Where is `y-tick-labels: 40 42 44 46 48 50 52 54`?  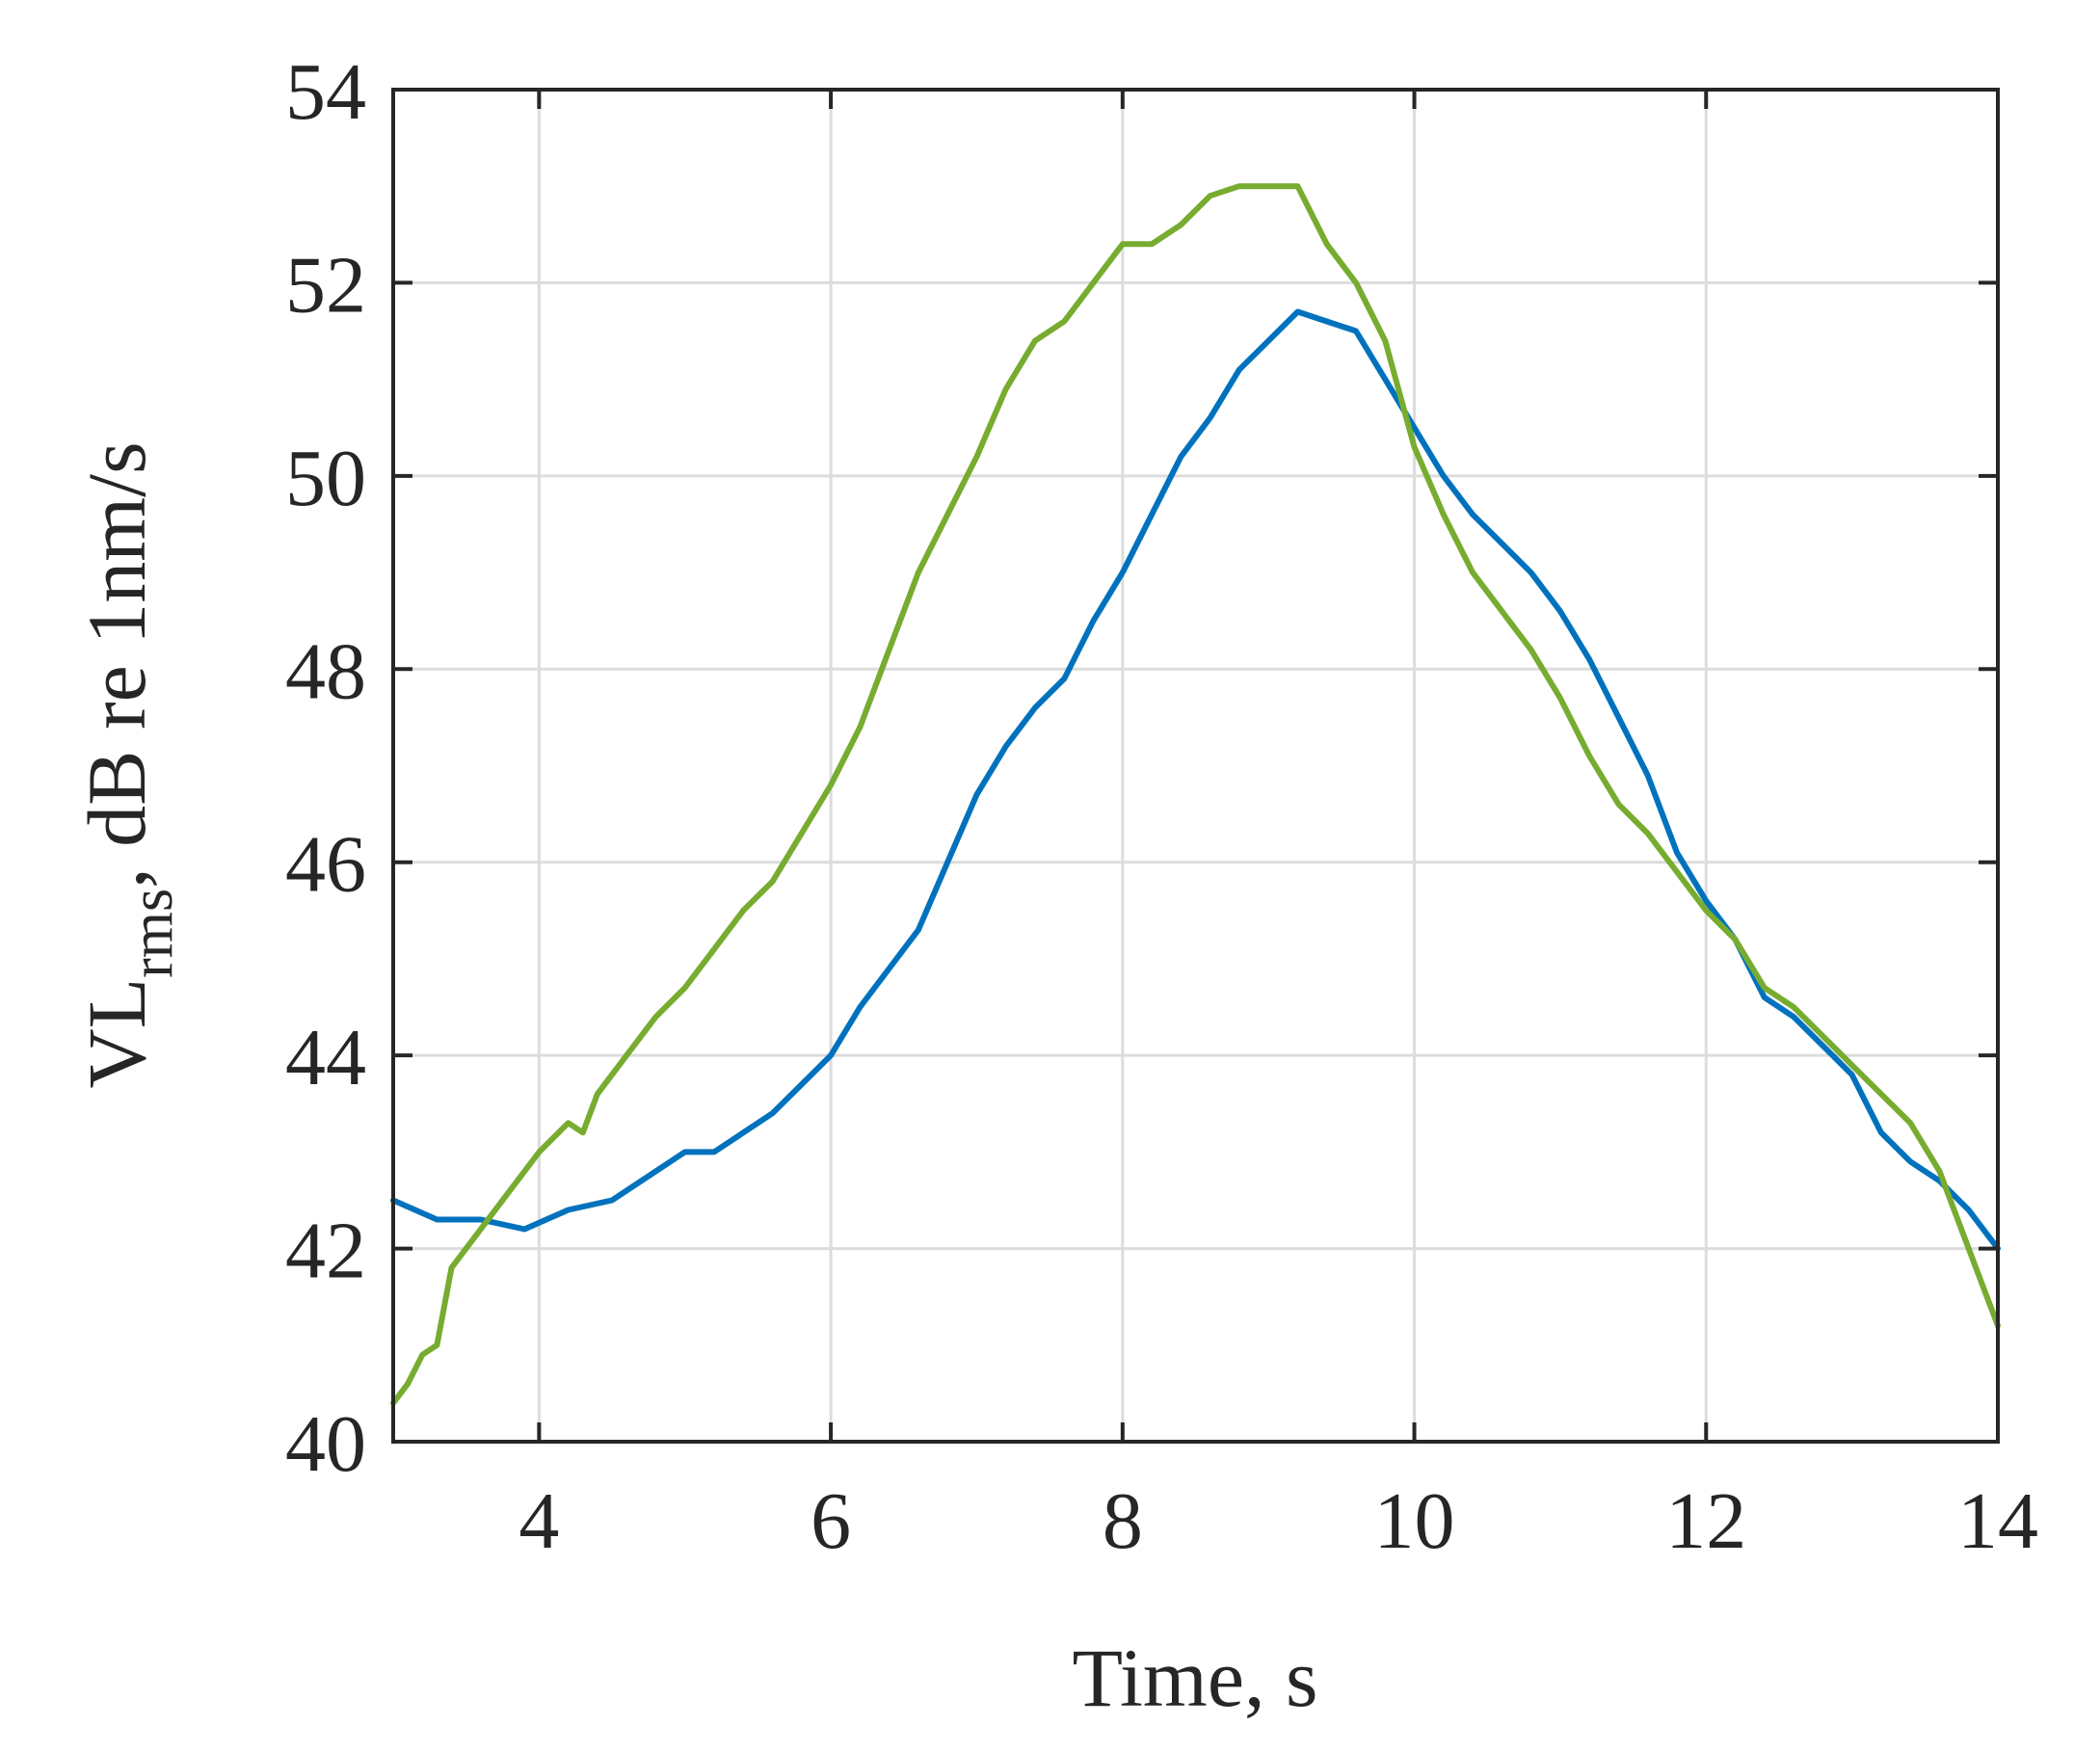 y-tick-labels: 40 42 44 46 48 50 52 54 is located at coordinates (325, 768).